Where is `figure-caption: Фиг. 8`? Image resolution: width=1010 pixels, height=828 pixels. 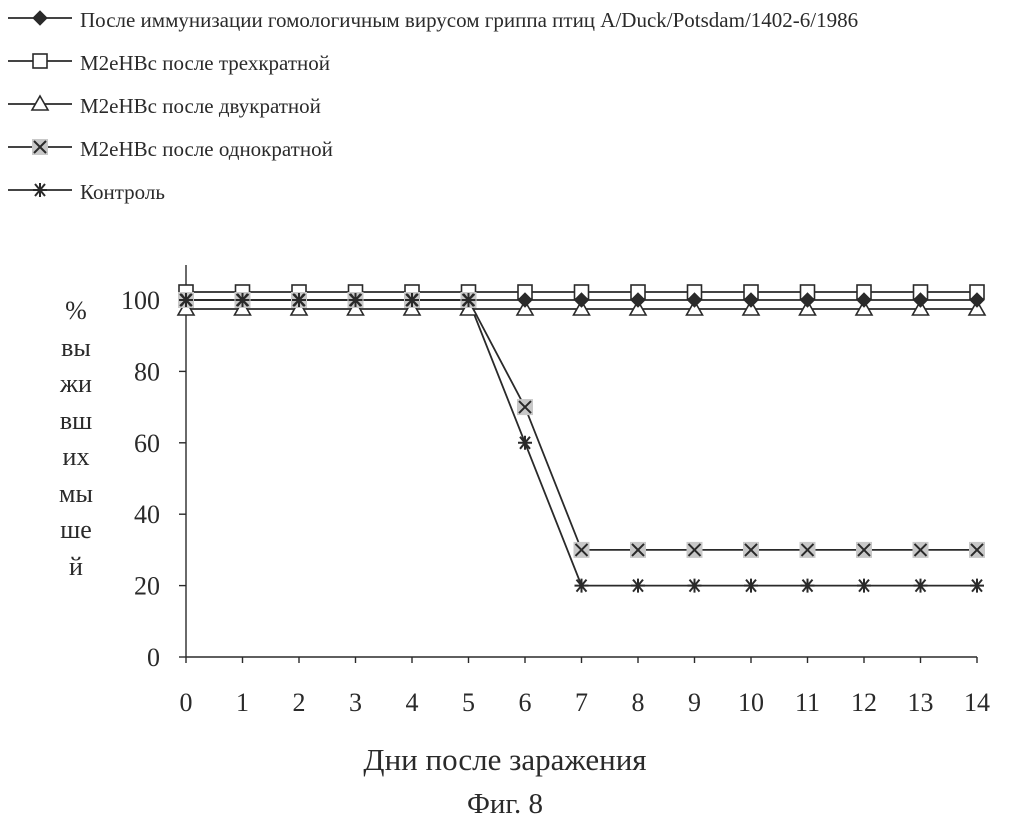 figure-caption: Фиг. 8 is located at coordinates (505, 804).